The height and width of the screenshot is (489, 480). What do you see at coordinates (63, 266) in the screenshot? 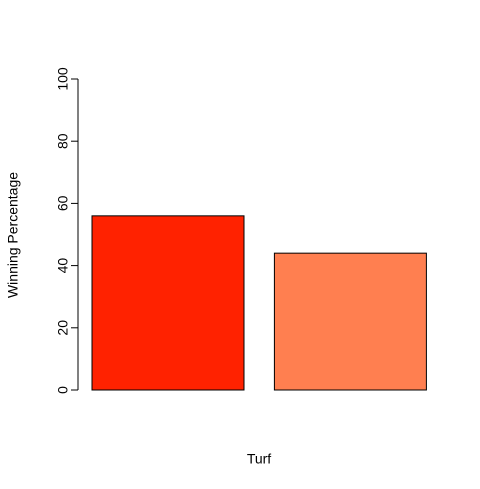
I see `y-tick-label: 40` at bounding box center [63, 266].